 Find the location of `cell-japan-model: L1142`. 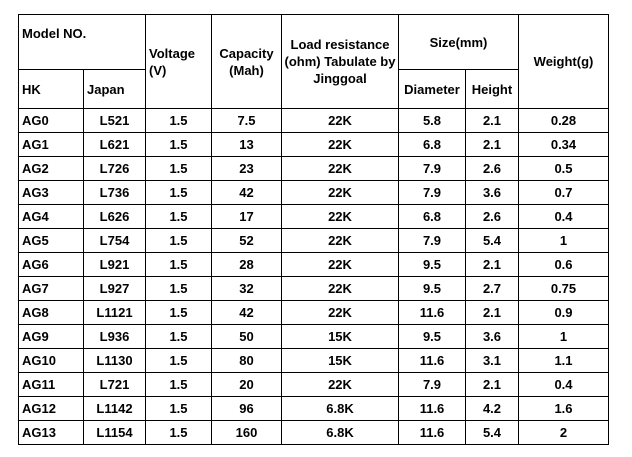

cell-japan-model: L1142 is located at coordinates (114, 408).